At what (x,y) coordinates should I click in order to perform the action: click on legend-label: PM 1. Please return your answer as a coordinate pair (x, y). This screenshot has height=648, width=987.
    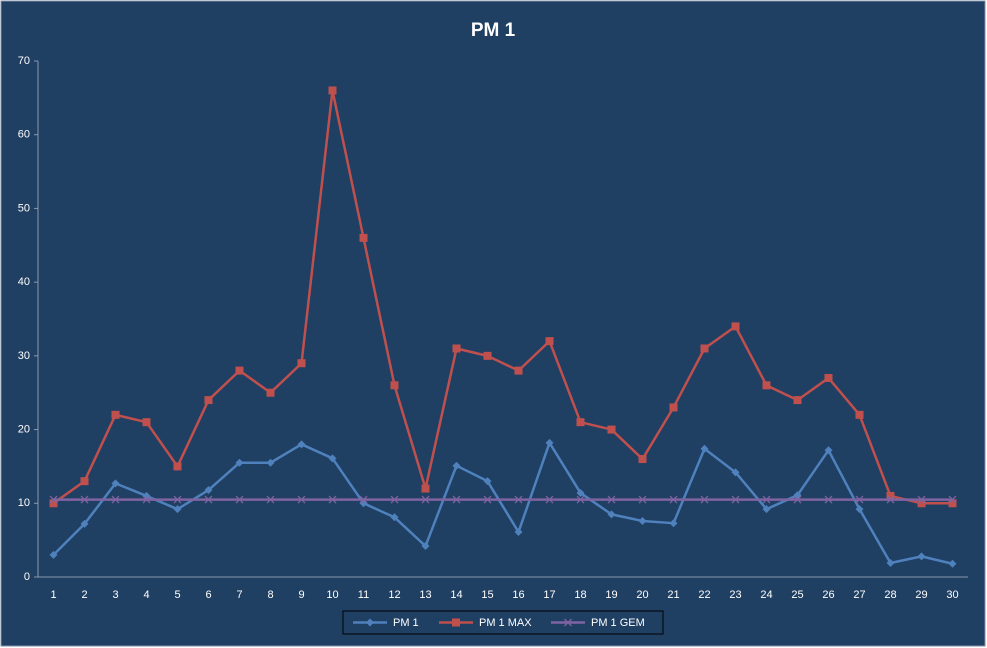
    Looking at the image, I should click on (406, 623).